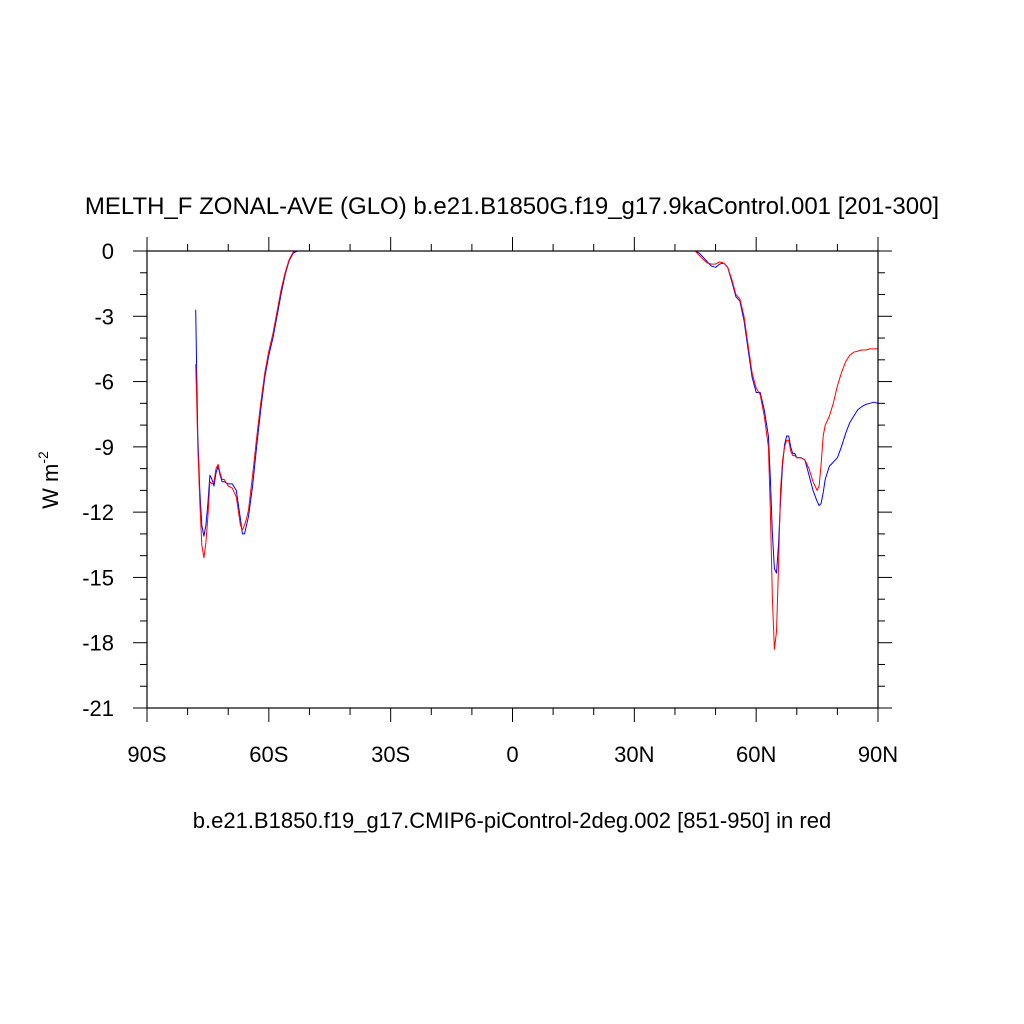  I want to click on x-tick-label: 30N, so click(634, 754).